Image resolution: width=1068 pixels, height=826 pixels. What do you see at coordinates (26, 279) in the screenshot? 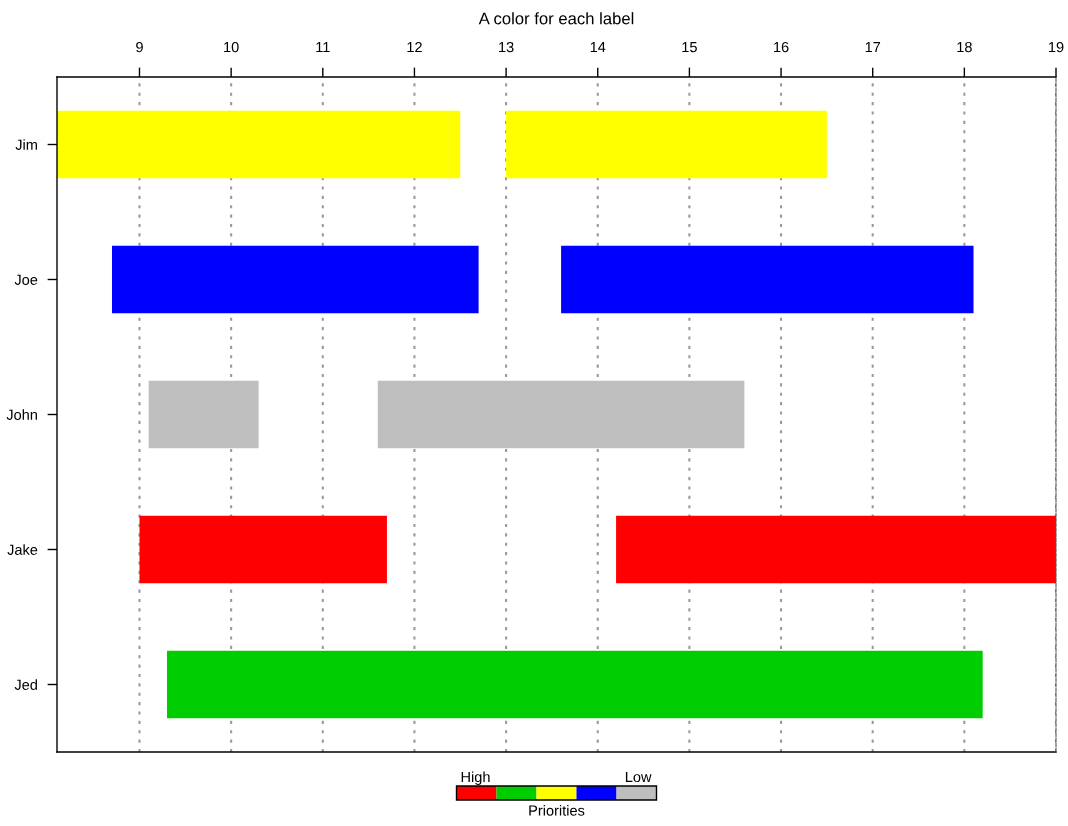
I see `y-tick-label: Joe` at bounding box center [26, 279].